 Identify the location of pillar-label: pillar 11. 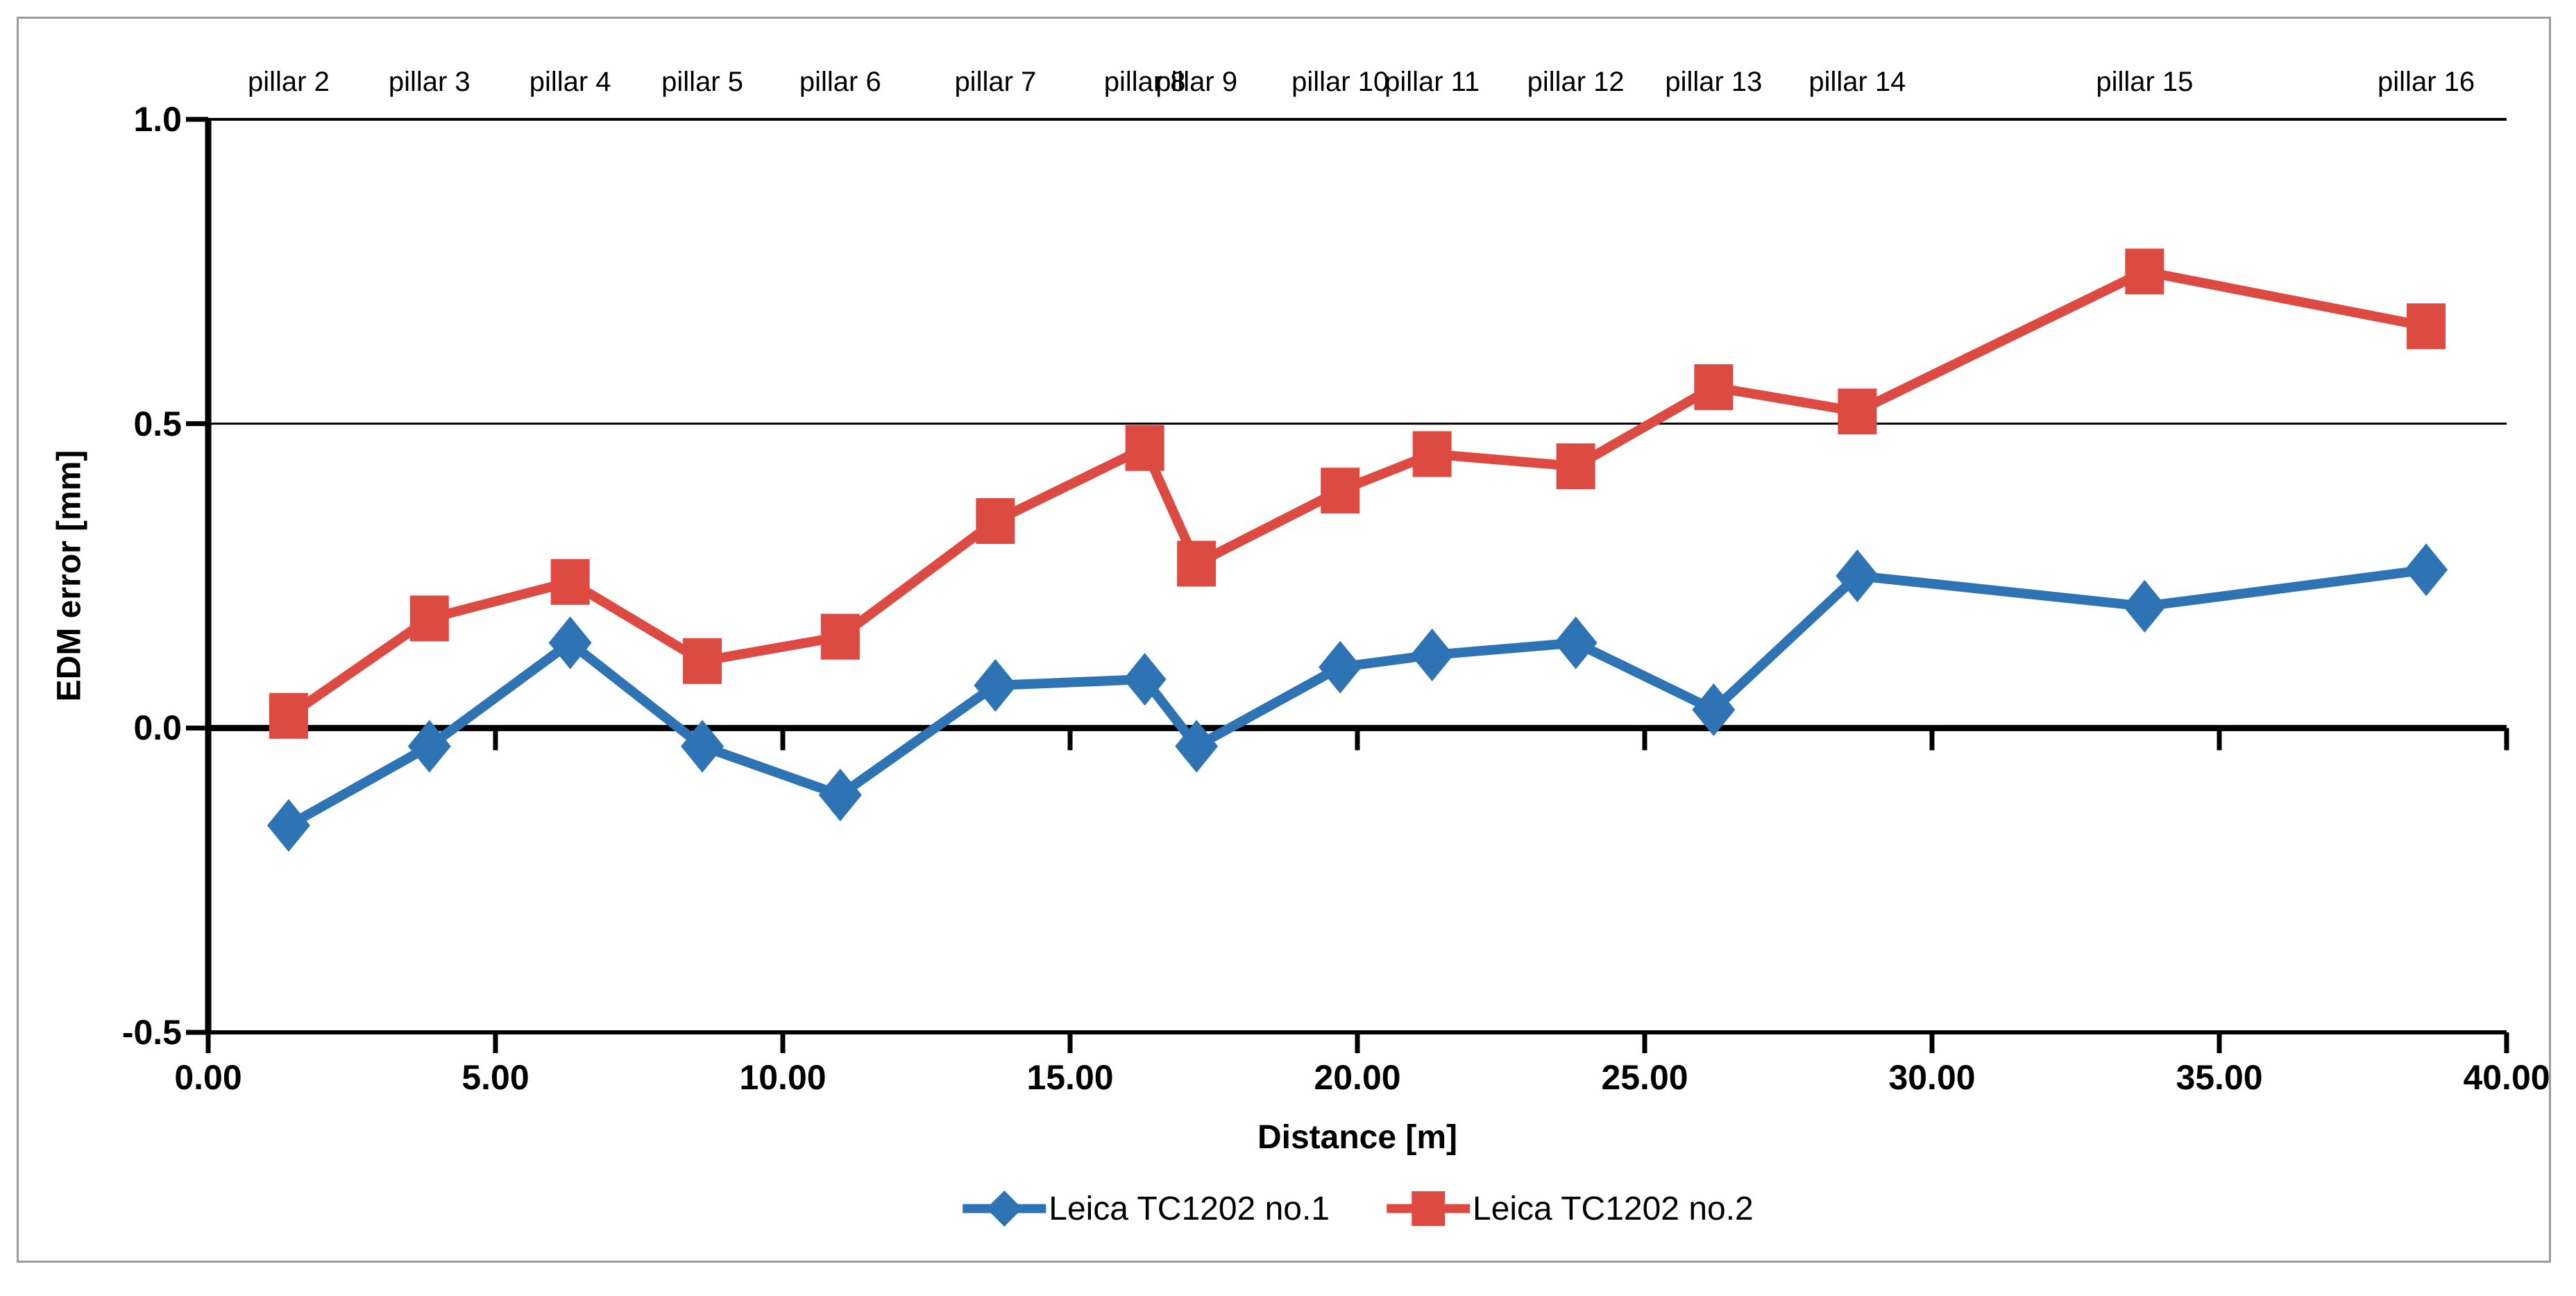
(1432, 82).